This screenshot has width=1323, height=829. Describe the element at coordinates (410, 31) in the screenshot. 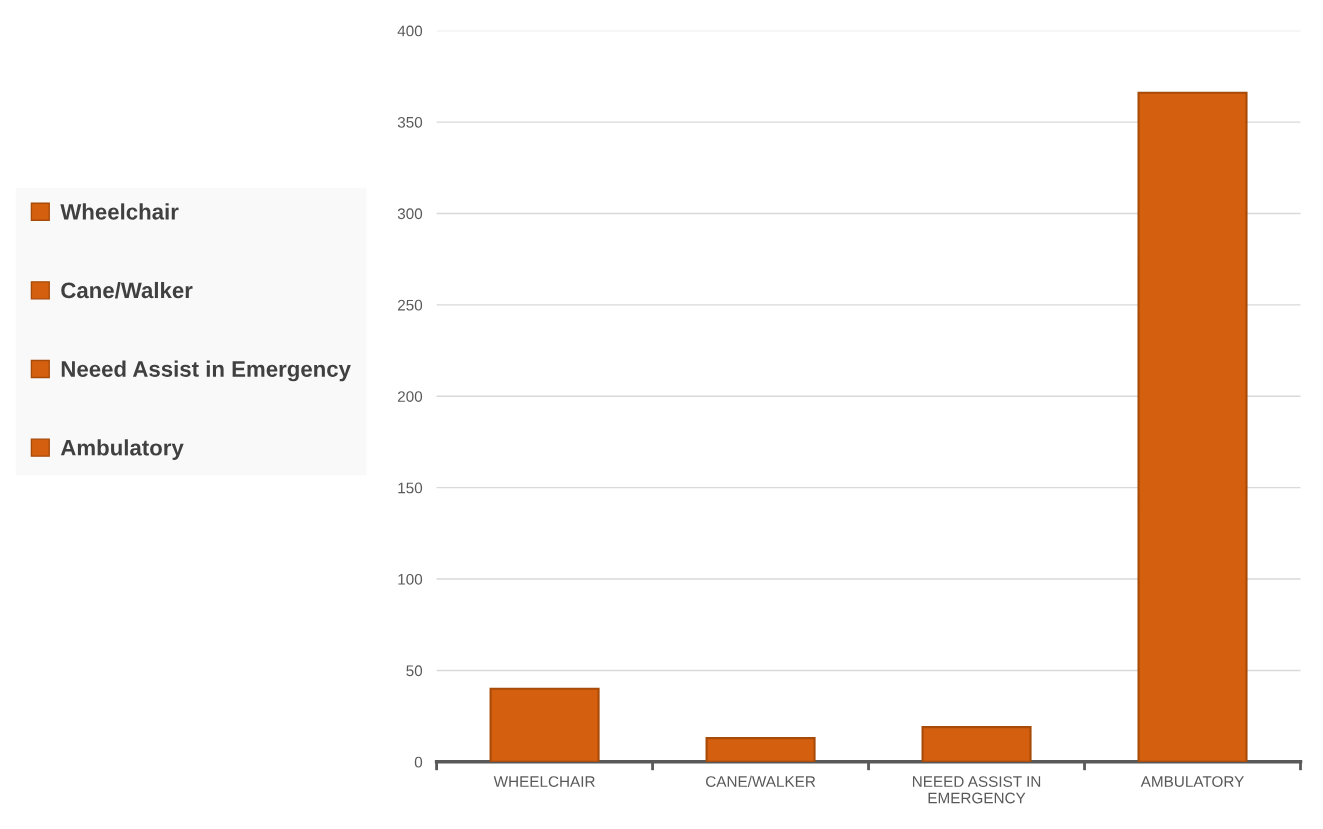

I see `y-tick-label: 400` at that location.